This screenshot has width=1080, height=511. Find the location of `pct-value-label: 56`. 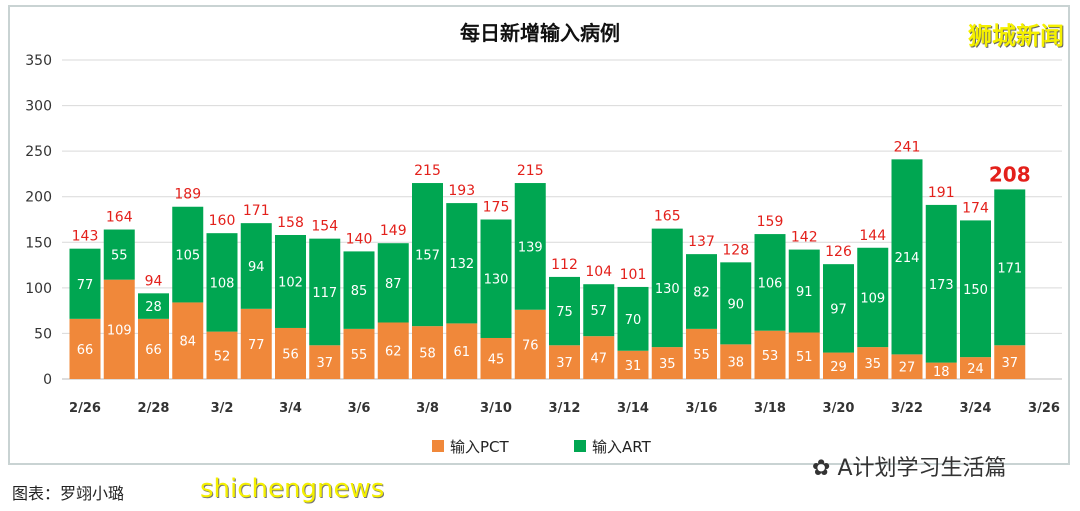

pct-value-label: 56 is located at coordinates (290, 354).